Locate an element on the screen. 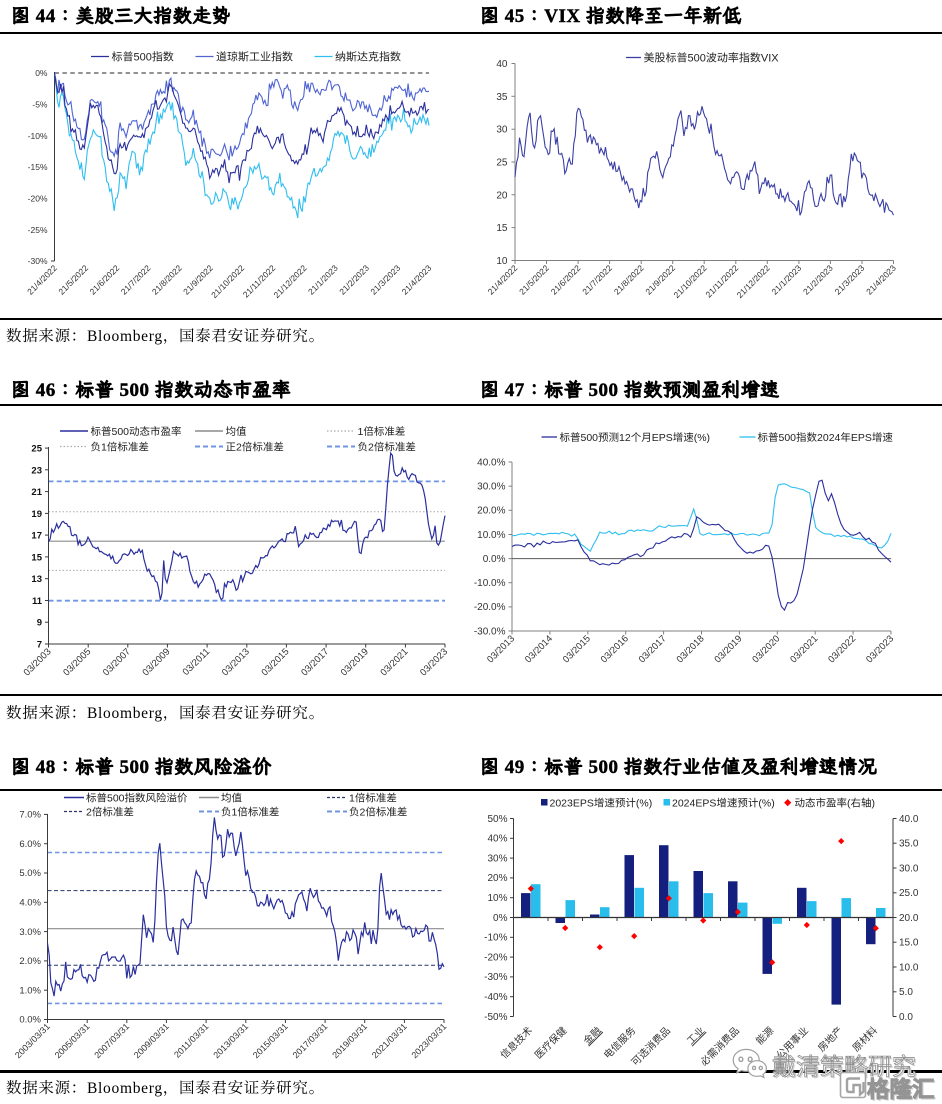 The width and height of the screenshot is (942, 1104). svg-text: 负2倍标准差 is located at coordinates (387, 446).